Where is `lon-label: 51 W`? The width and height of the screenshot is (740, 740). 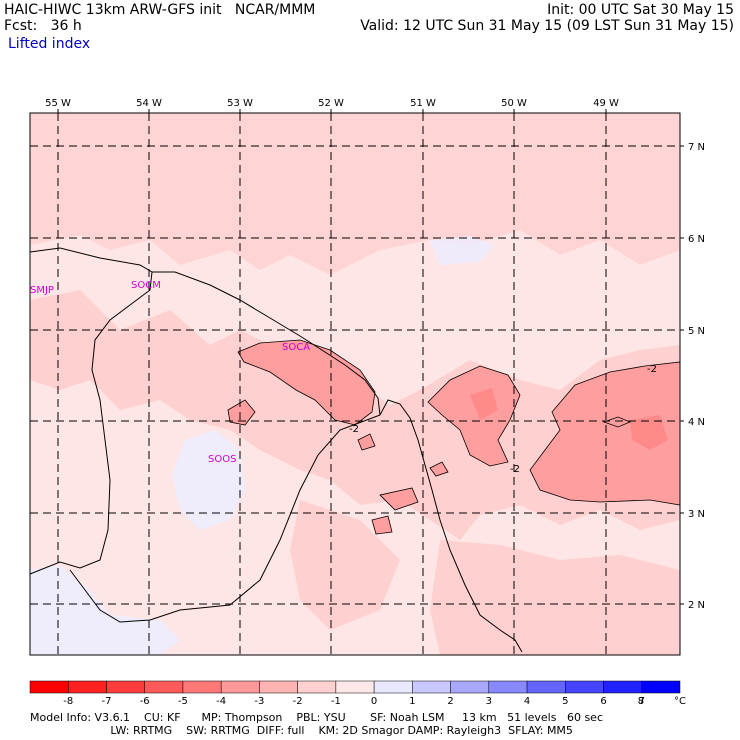 lon-label: 51 W is located at coordinates (423, 103).